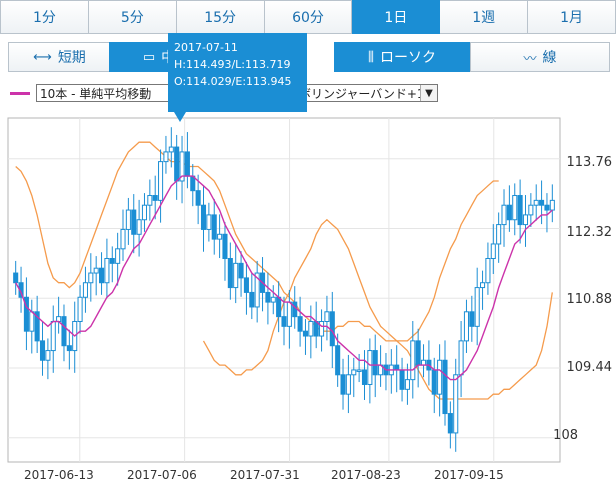 The image size is (616, 484). Describe the element at coordinates (396, 17) in the screenshot. I see `tab-timeframe: 1日` at that location.